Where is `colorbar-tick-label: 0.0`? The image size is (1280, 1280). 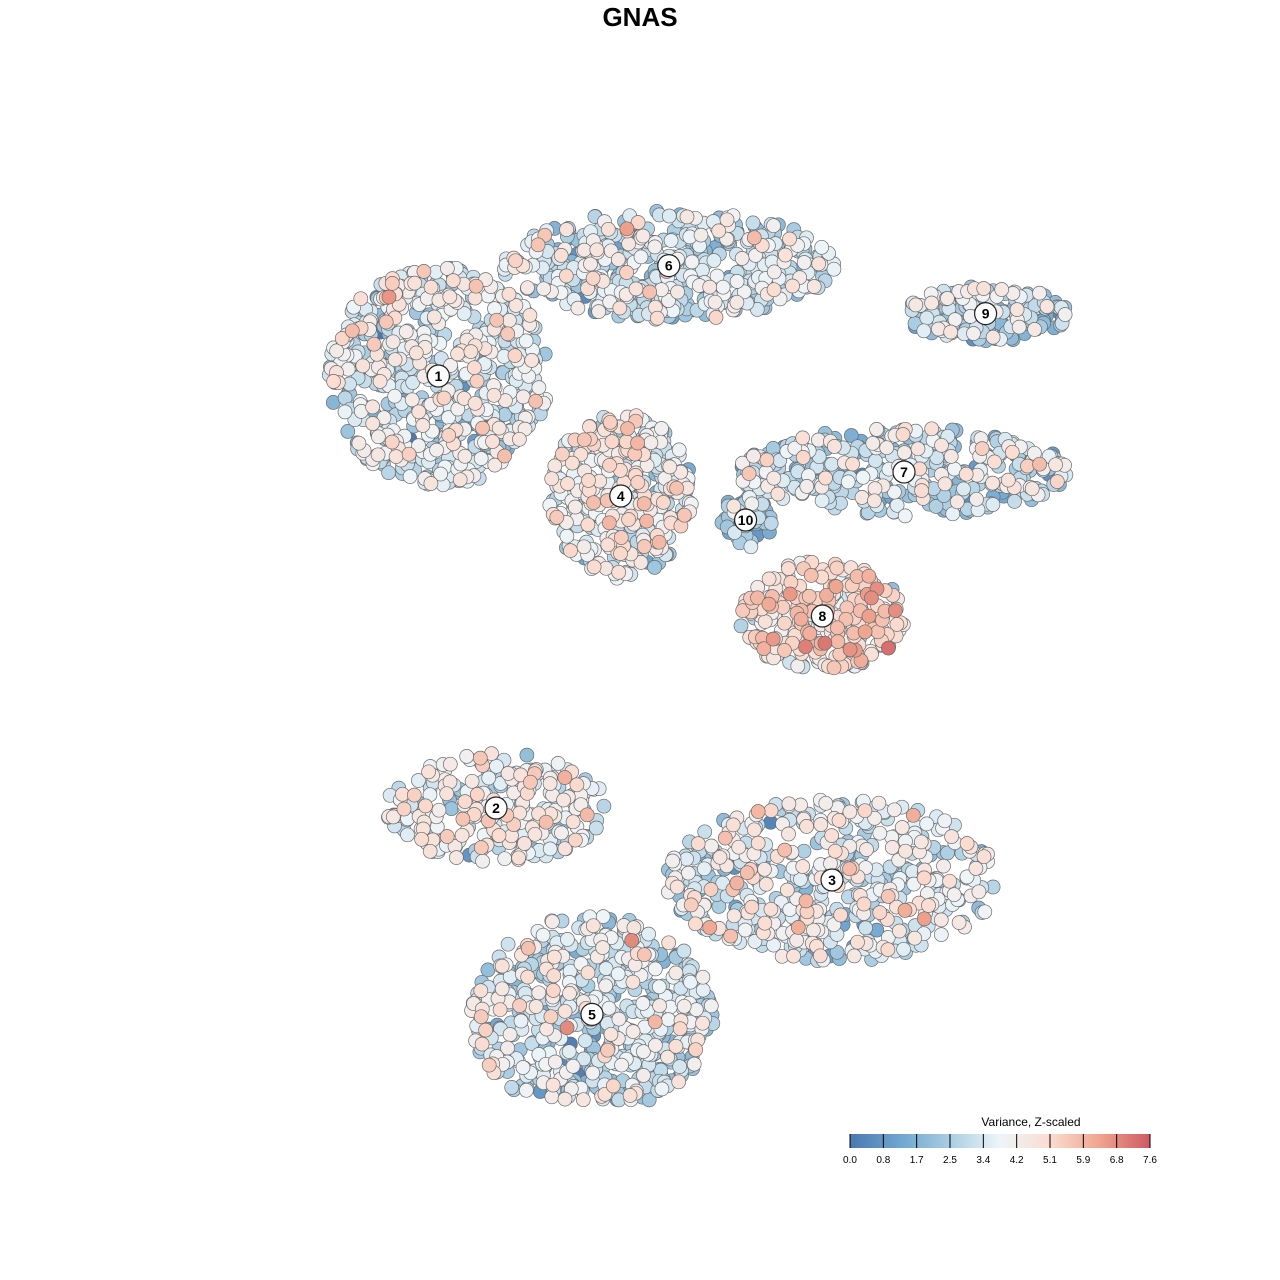 colorbar-tick-label: 0.0 is located at coordinates (850, 1160).